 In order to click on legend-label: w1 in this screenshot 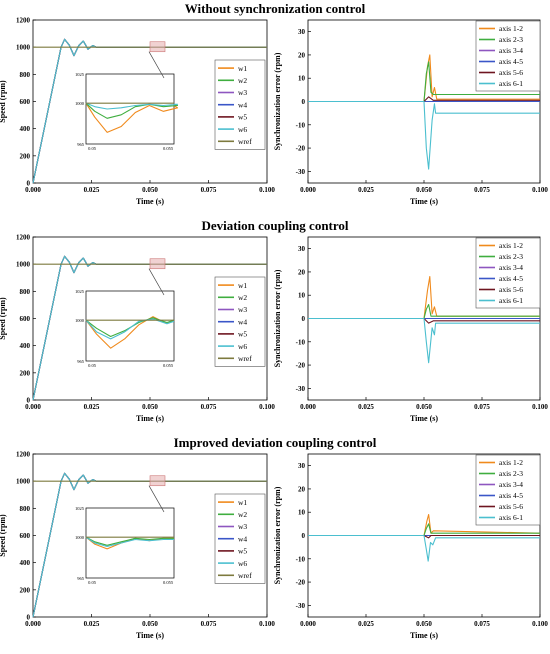, I will do `click(242, 285)`.